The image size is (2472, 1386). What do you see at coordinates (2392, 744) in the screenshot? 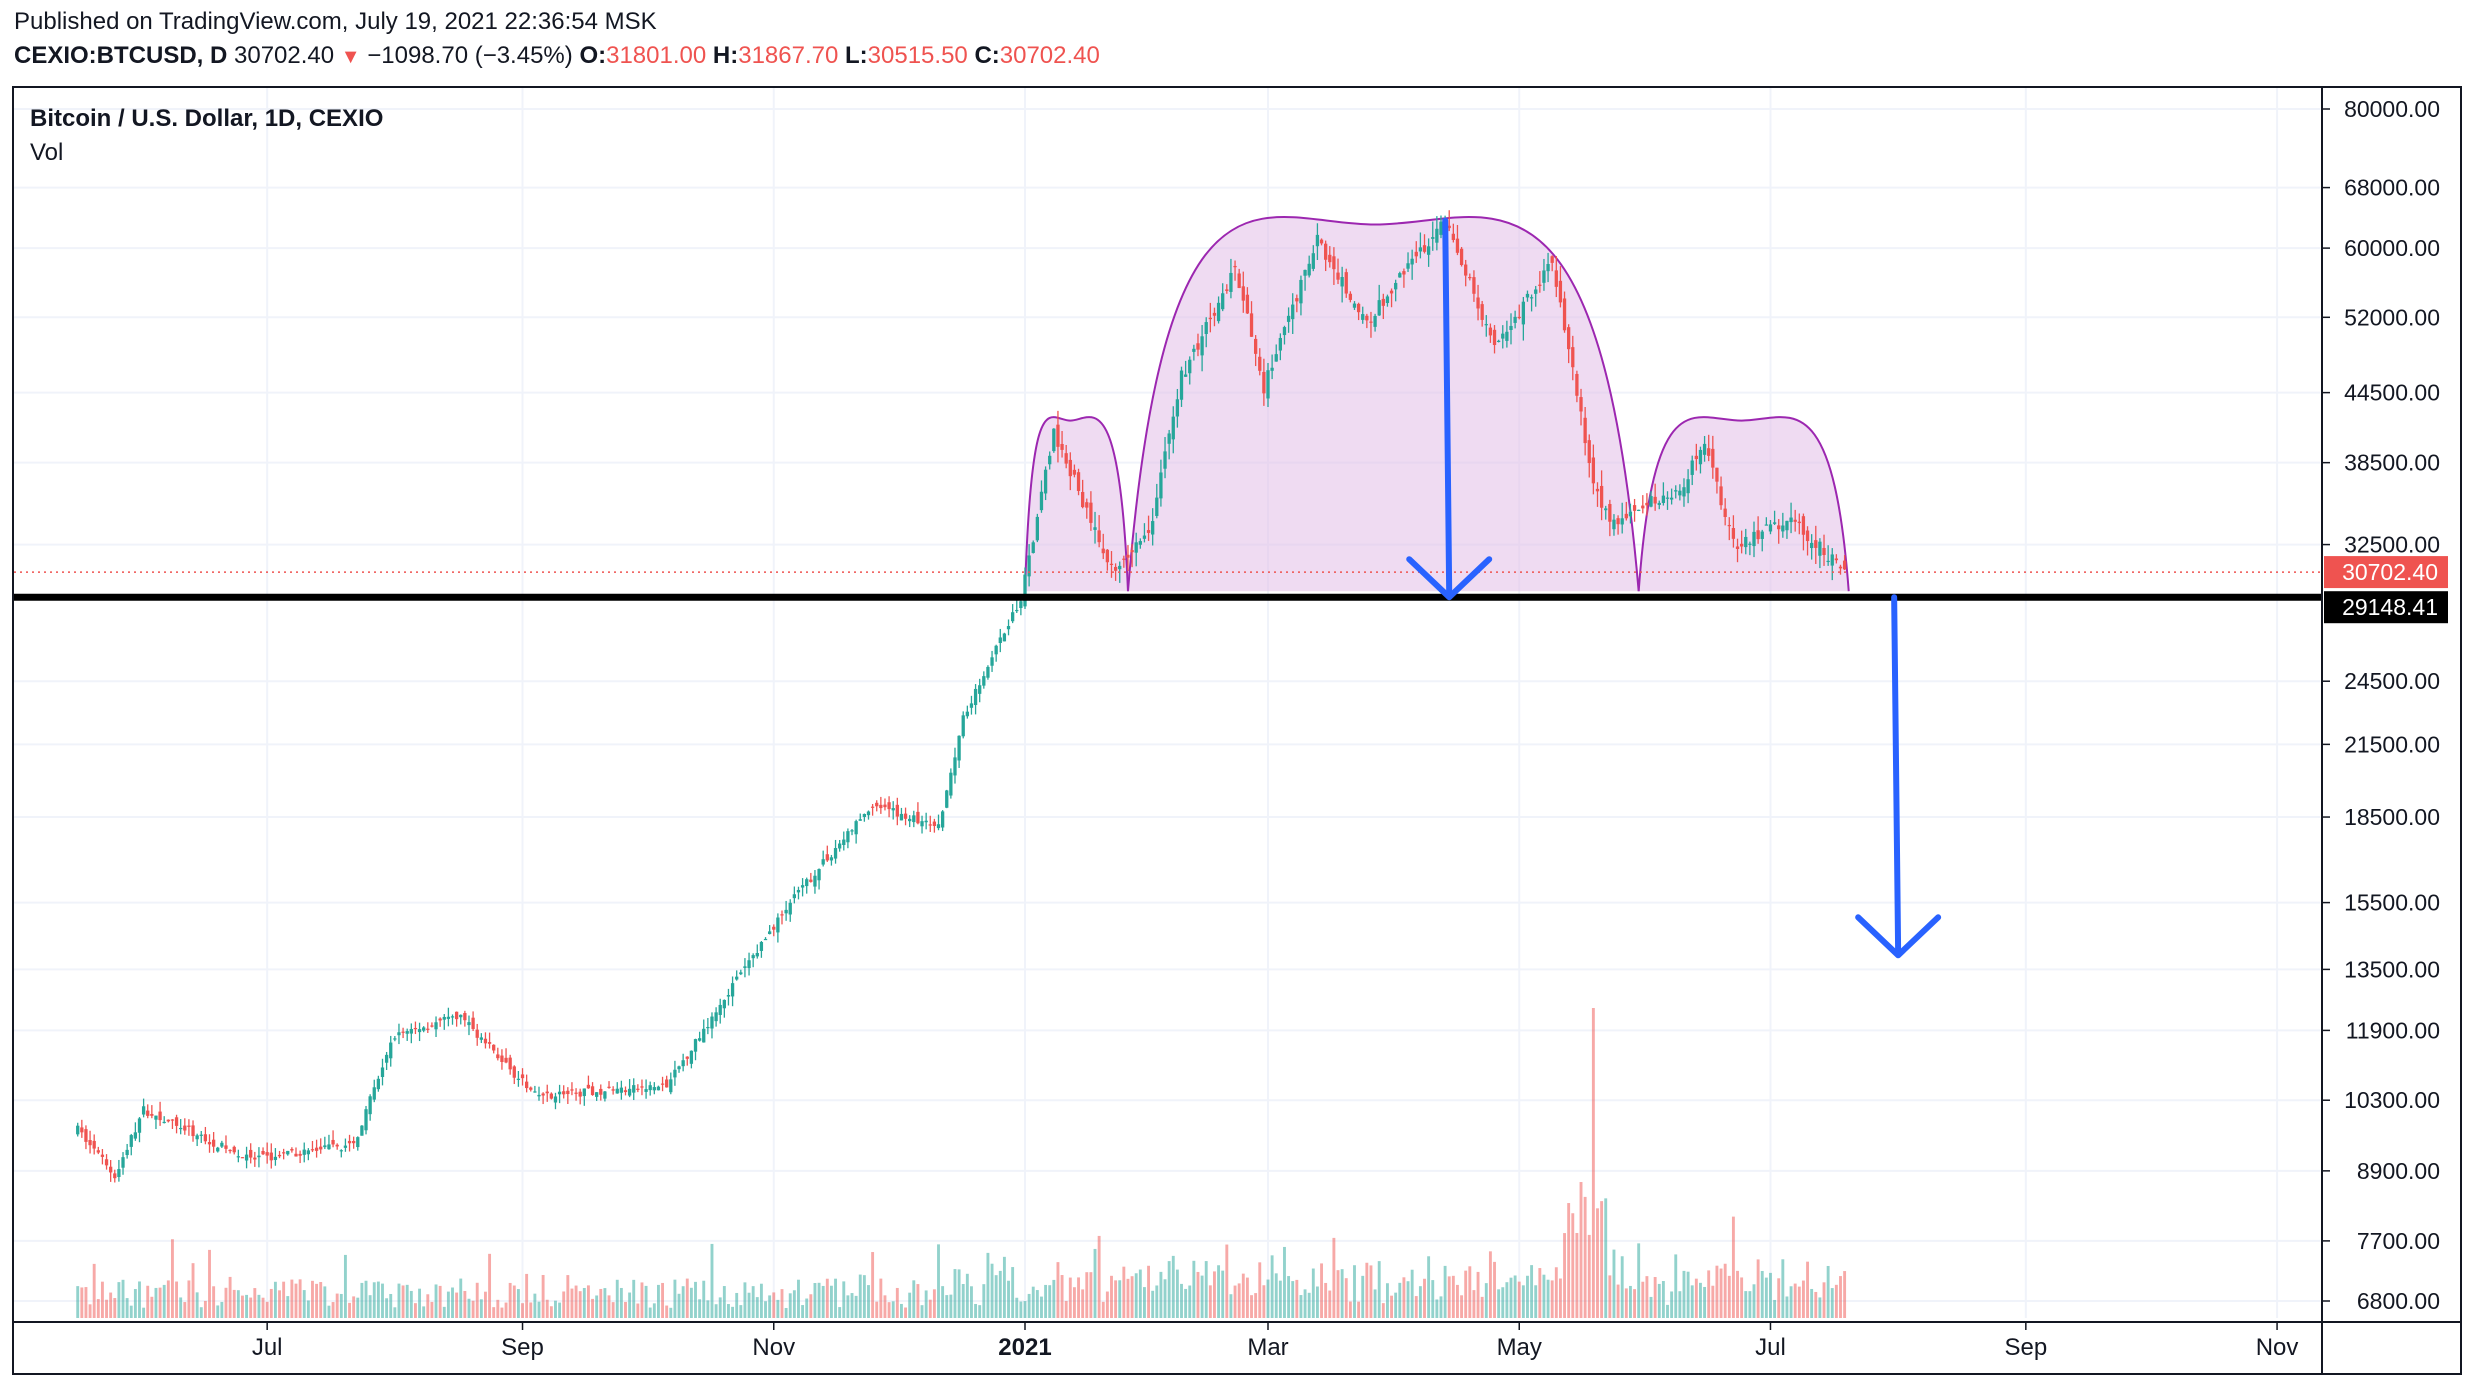
I see `y-tick-label: 21500.00` at bounding box center [2392, 744].